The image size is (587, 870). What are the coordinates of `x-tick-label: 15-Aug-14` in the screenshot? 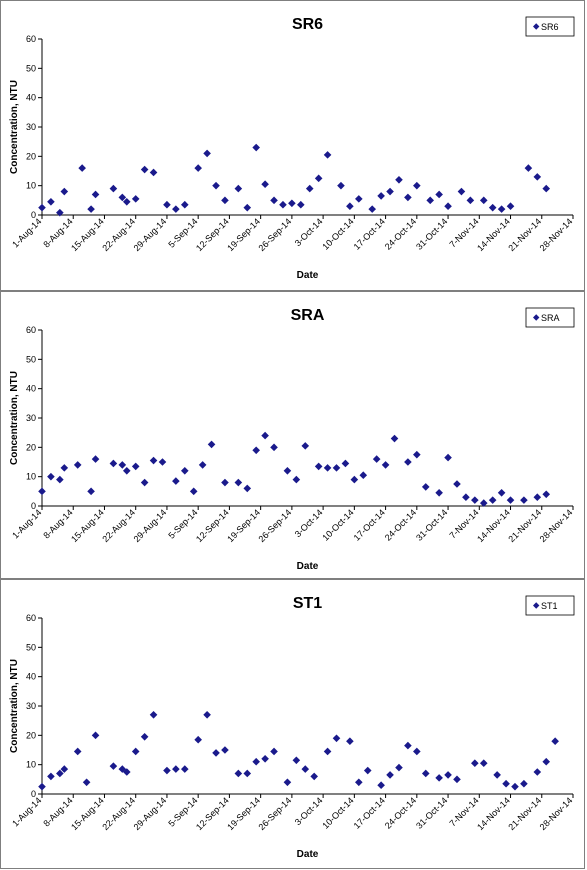 It's located at (87, 234).